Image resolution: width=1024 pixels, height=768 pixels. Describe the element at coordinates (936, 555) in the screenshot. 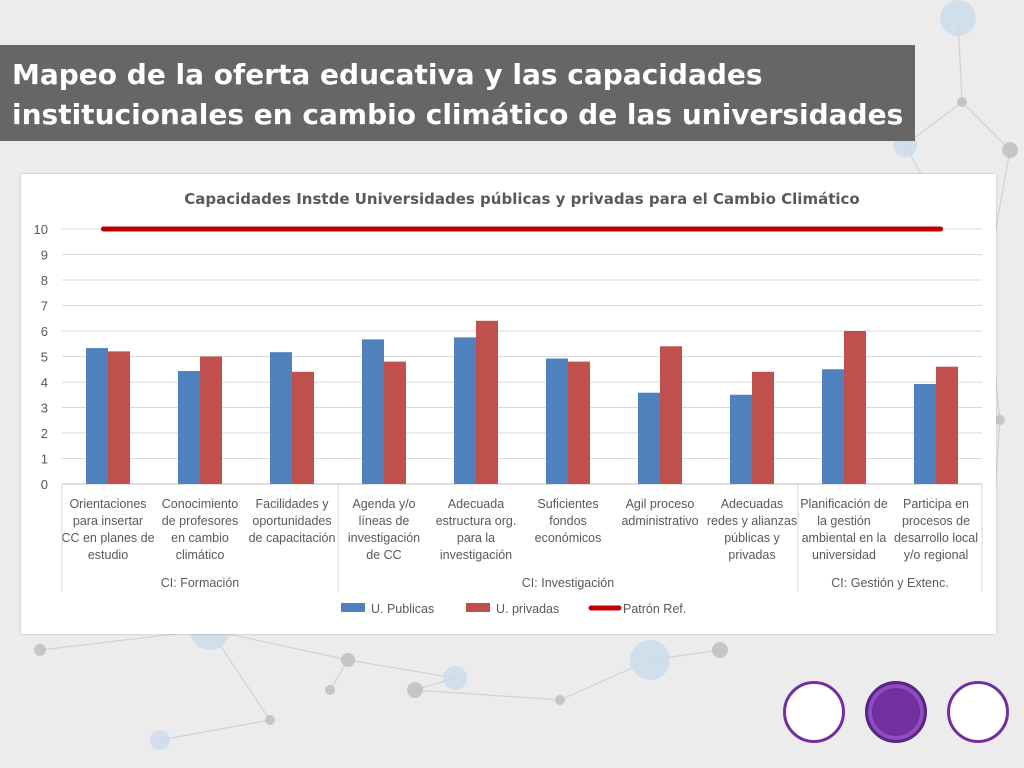

I see `x-tick-label: y/o regional` at that location.